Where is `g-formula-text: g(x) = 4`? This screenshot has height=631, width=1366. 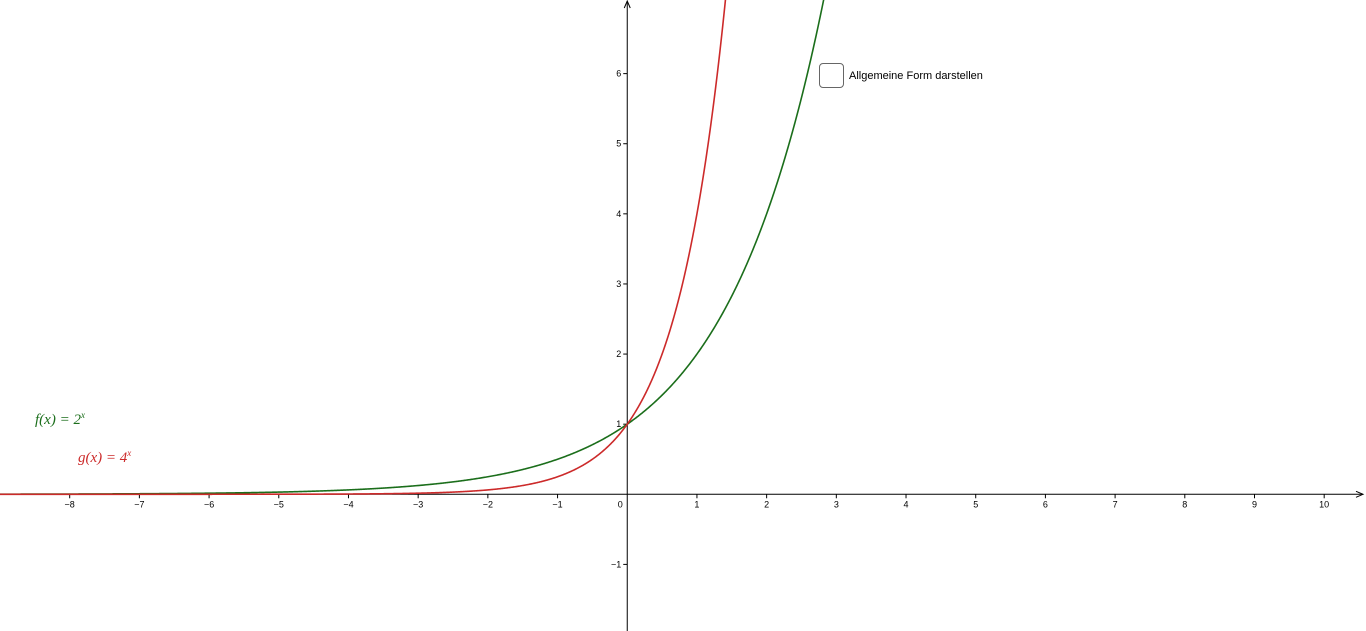
g-formula-text: g(x) = 4 is located at coordinates (103, 458).